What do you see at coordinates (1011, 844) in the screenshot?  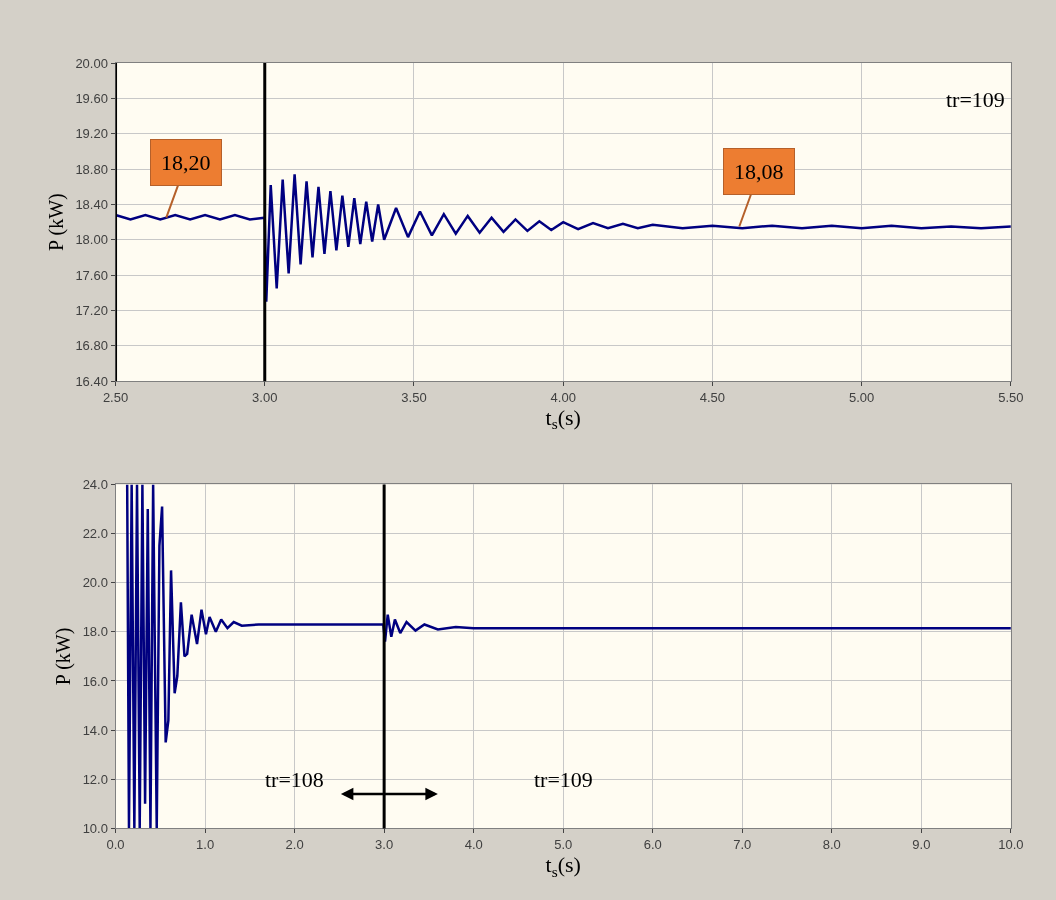 I see `x-tick-label: 10.0` at bounding box center [1011, 844].